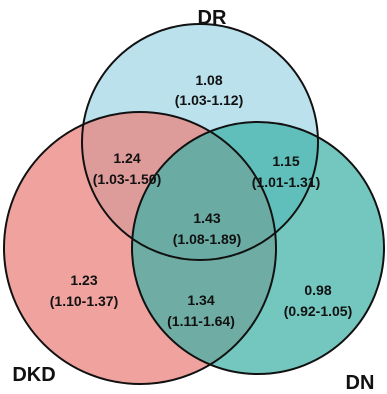 This screenshot has height=394, width=387. What do you see at coordinates (318, 311) in the screenshot?
I see `ci-dn-only: (0.92-1.05)` at bounding box center [318, 311].